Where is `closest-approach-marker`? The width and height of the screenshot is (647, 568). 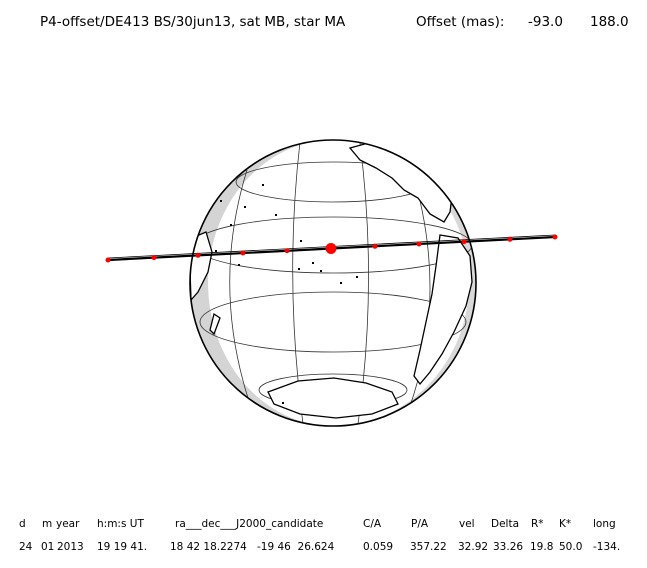 closest-approach-marker is located at coordinates (331, 248).